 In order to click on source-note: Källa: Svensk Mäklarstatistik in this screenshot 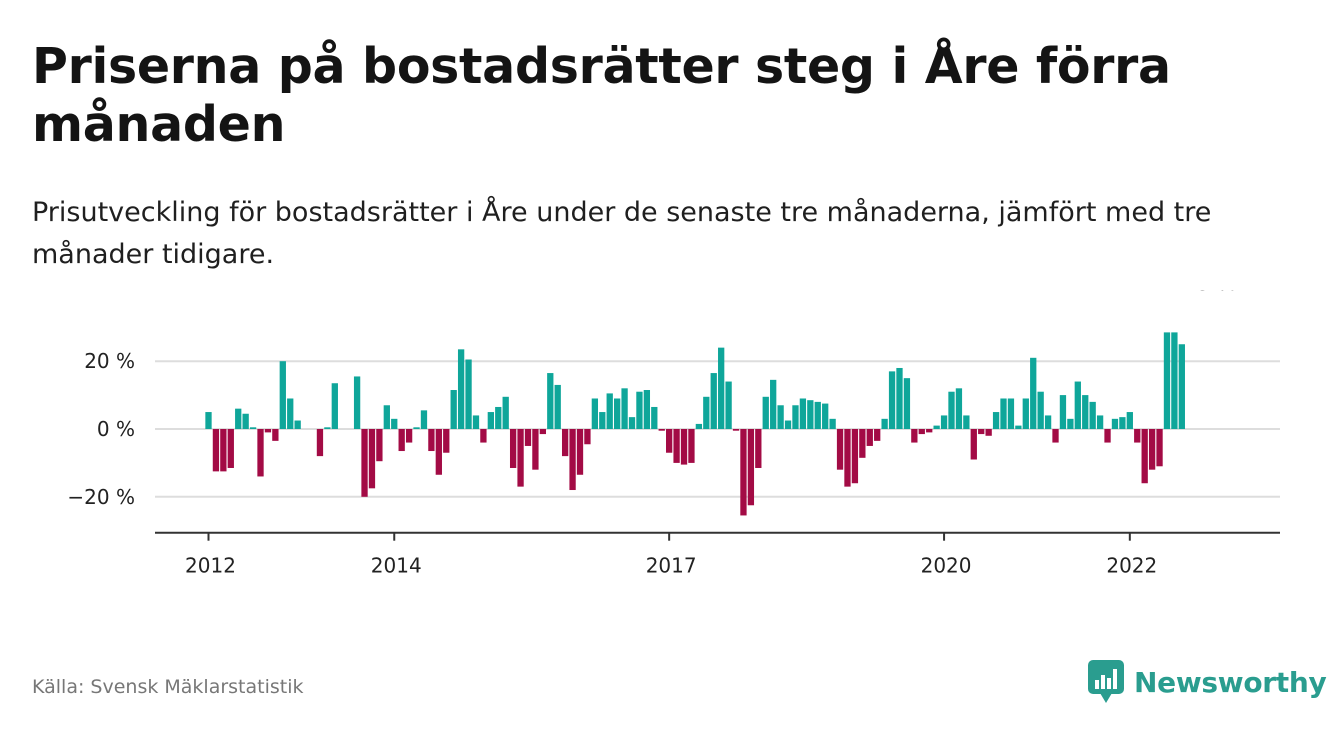, I will do `click(168, 687)`.